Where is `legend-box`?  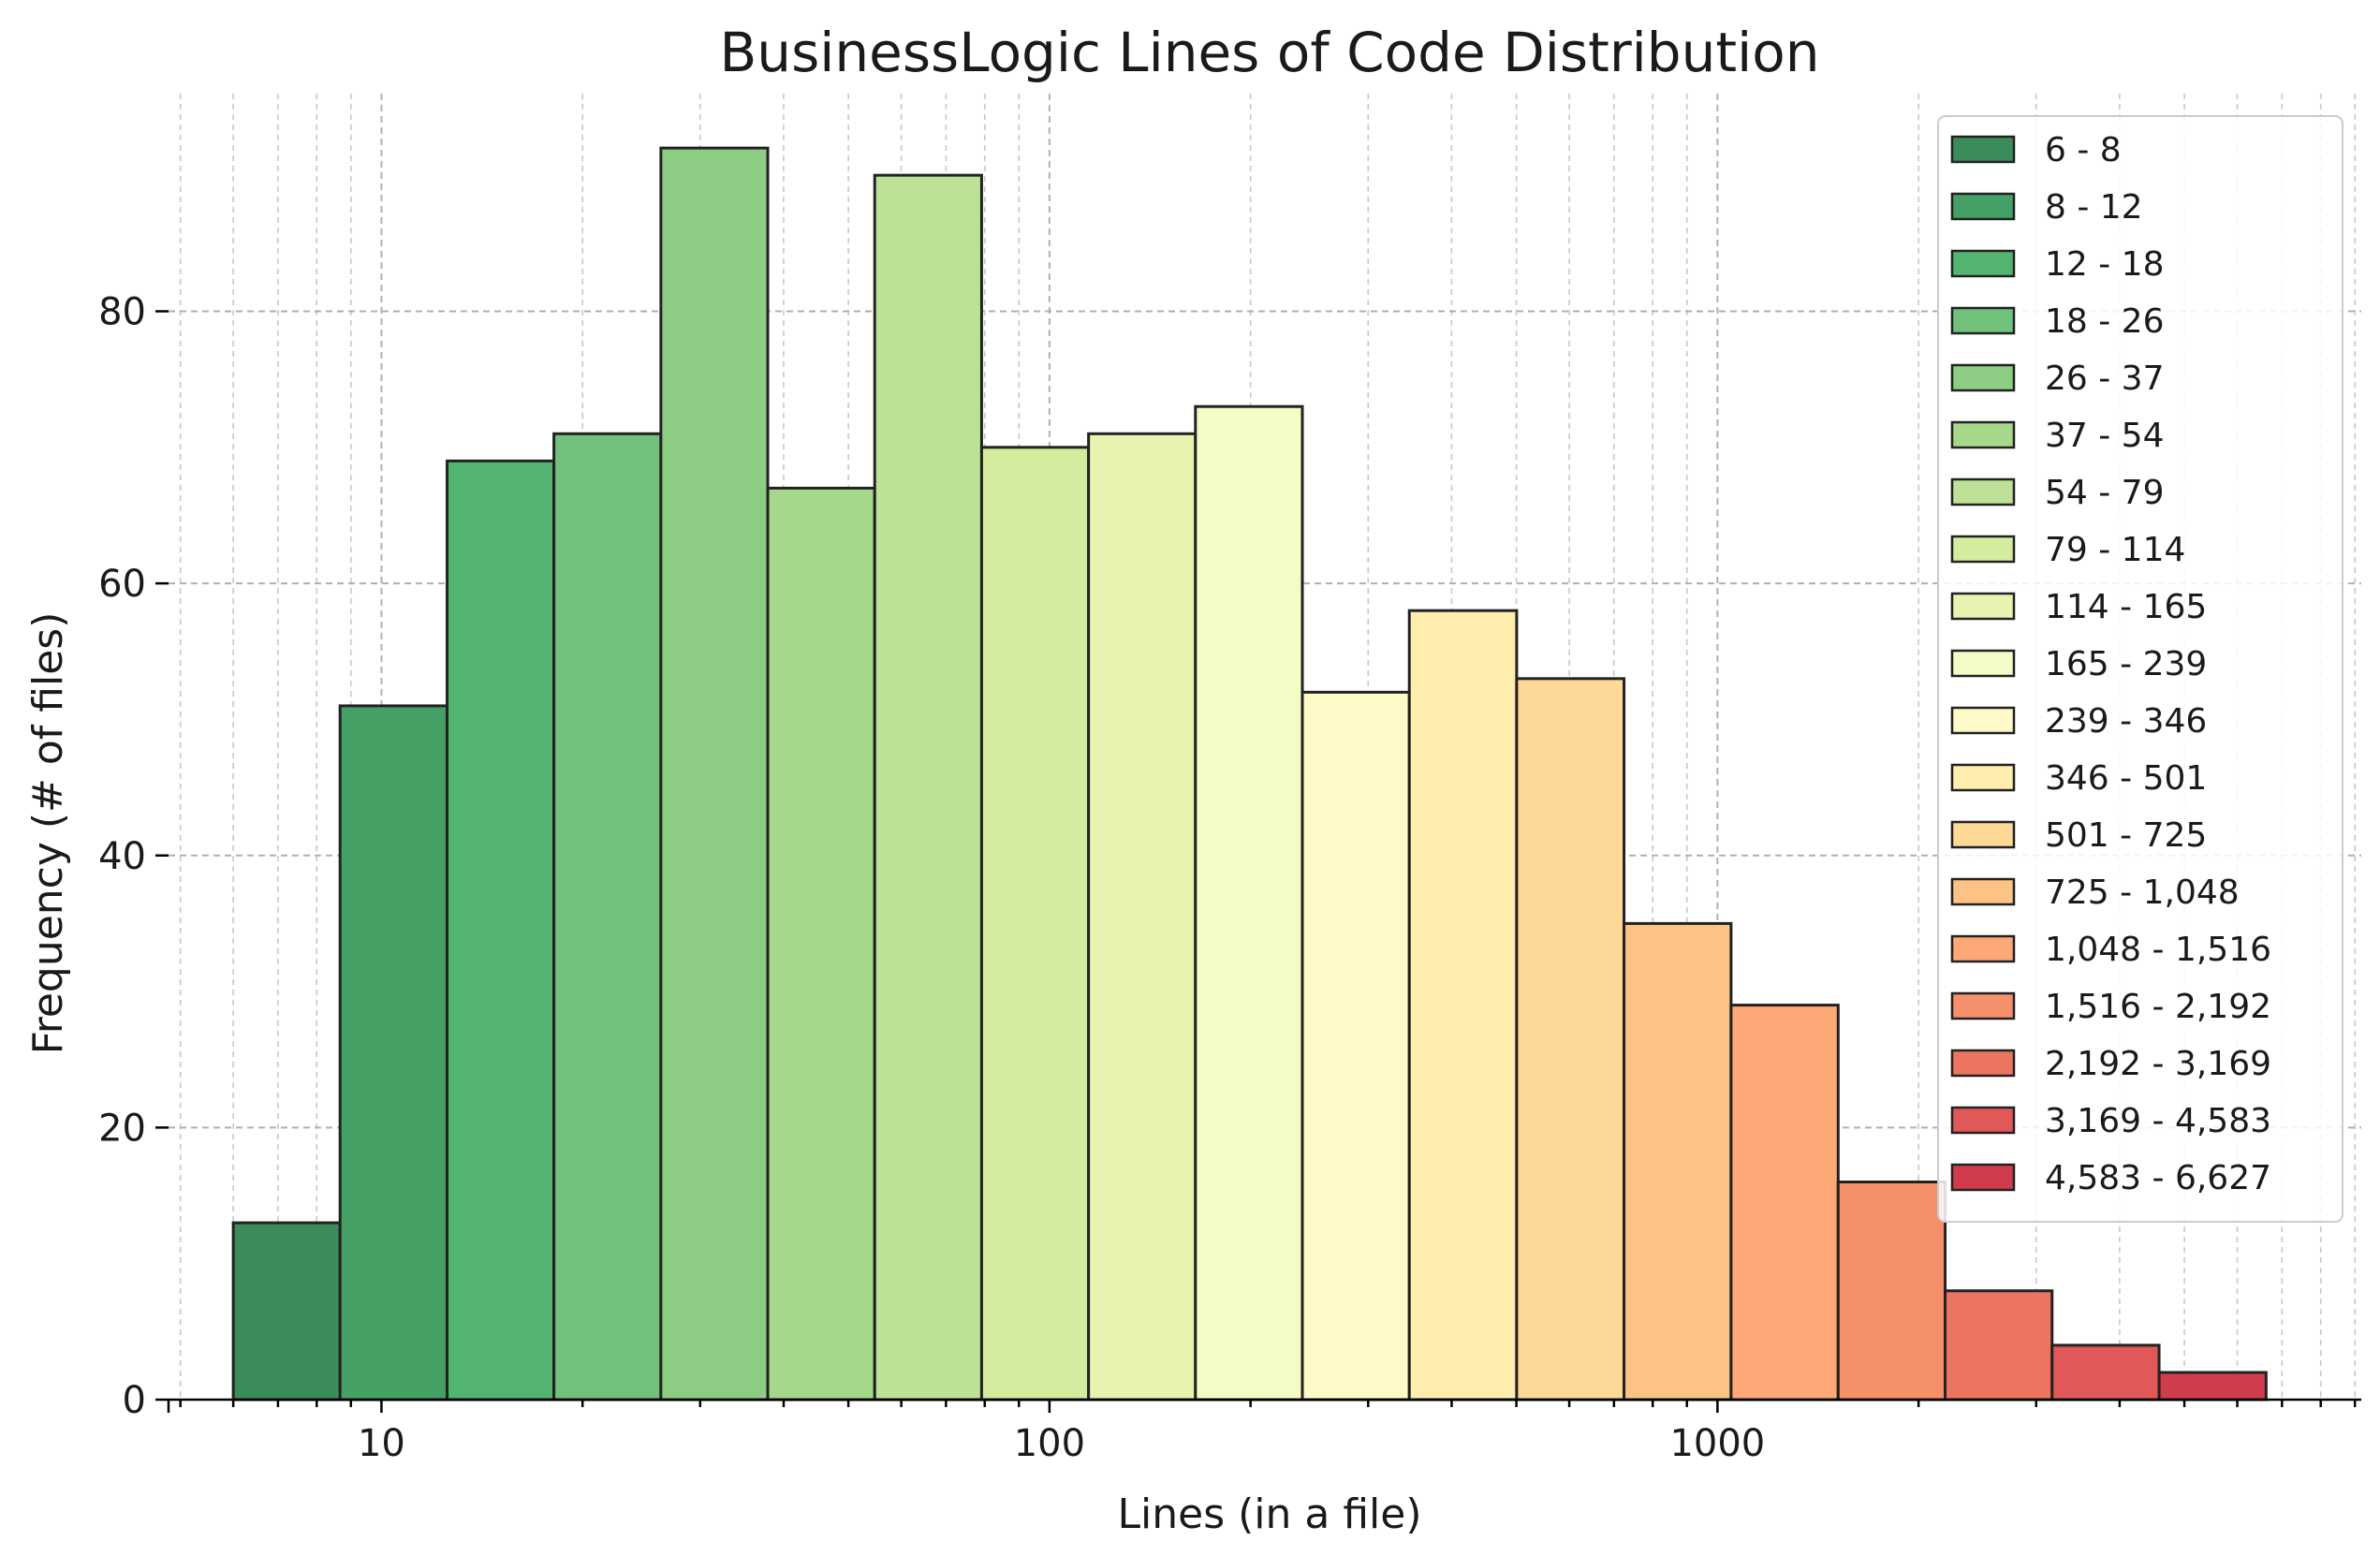
legend-box is located at coordinates (2140, 669).